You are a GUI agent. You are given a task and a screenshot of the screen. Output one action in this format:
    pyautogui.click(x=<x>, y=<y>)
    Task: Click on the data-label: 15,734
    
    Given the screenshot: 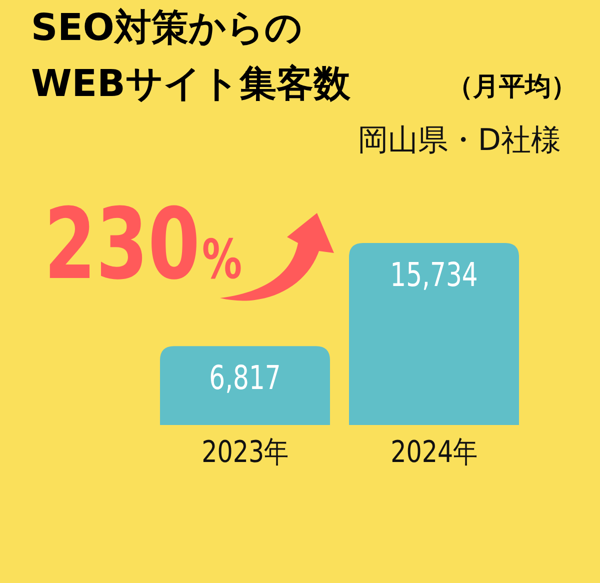 What is the action you would take?
    pyautogui.click(x=434, y=275)
    